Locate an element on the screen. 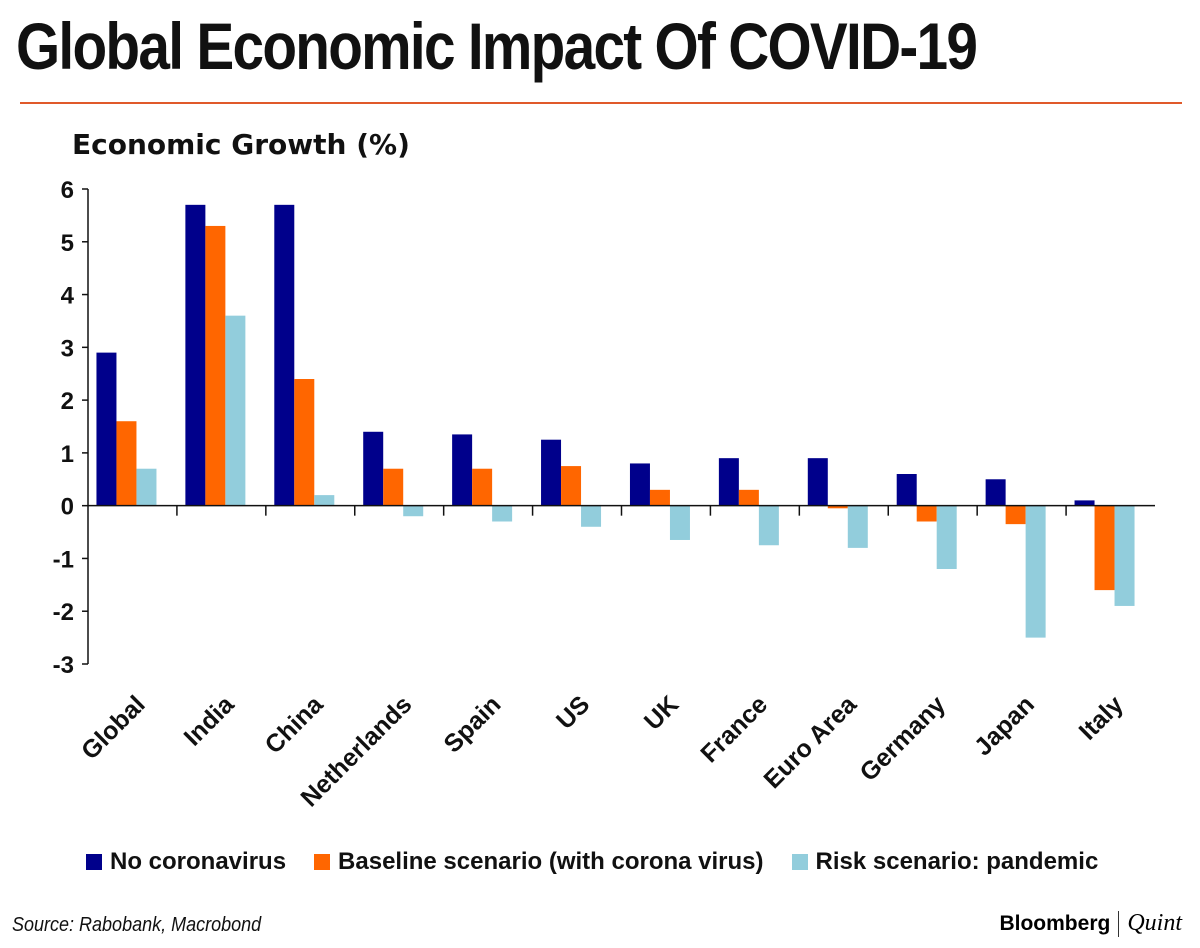  bar-france-s1 is located at coordinates (748, 497).